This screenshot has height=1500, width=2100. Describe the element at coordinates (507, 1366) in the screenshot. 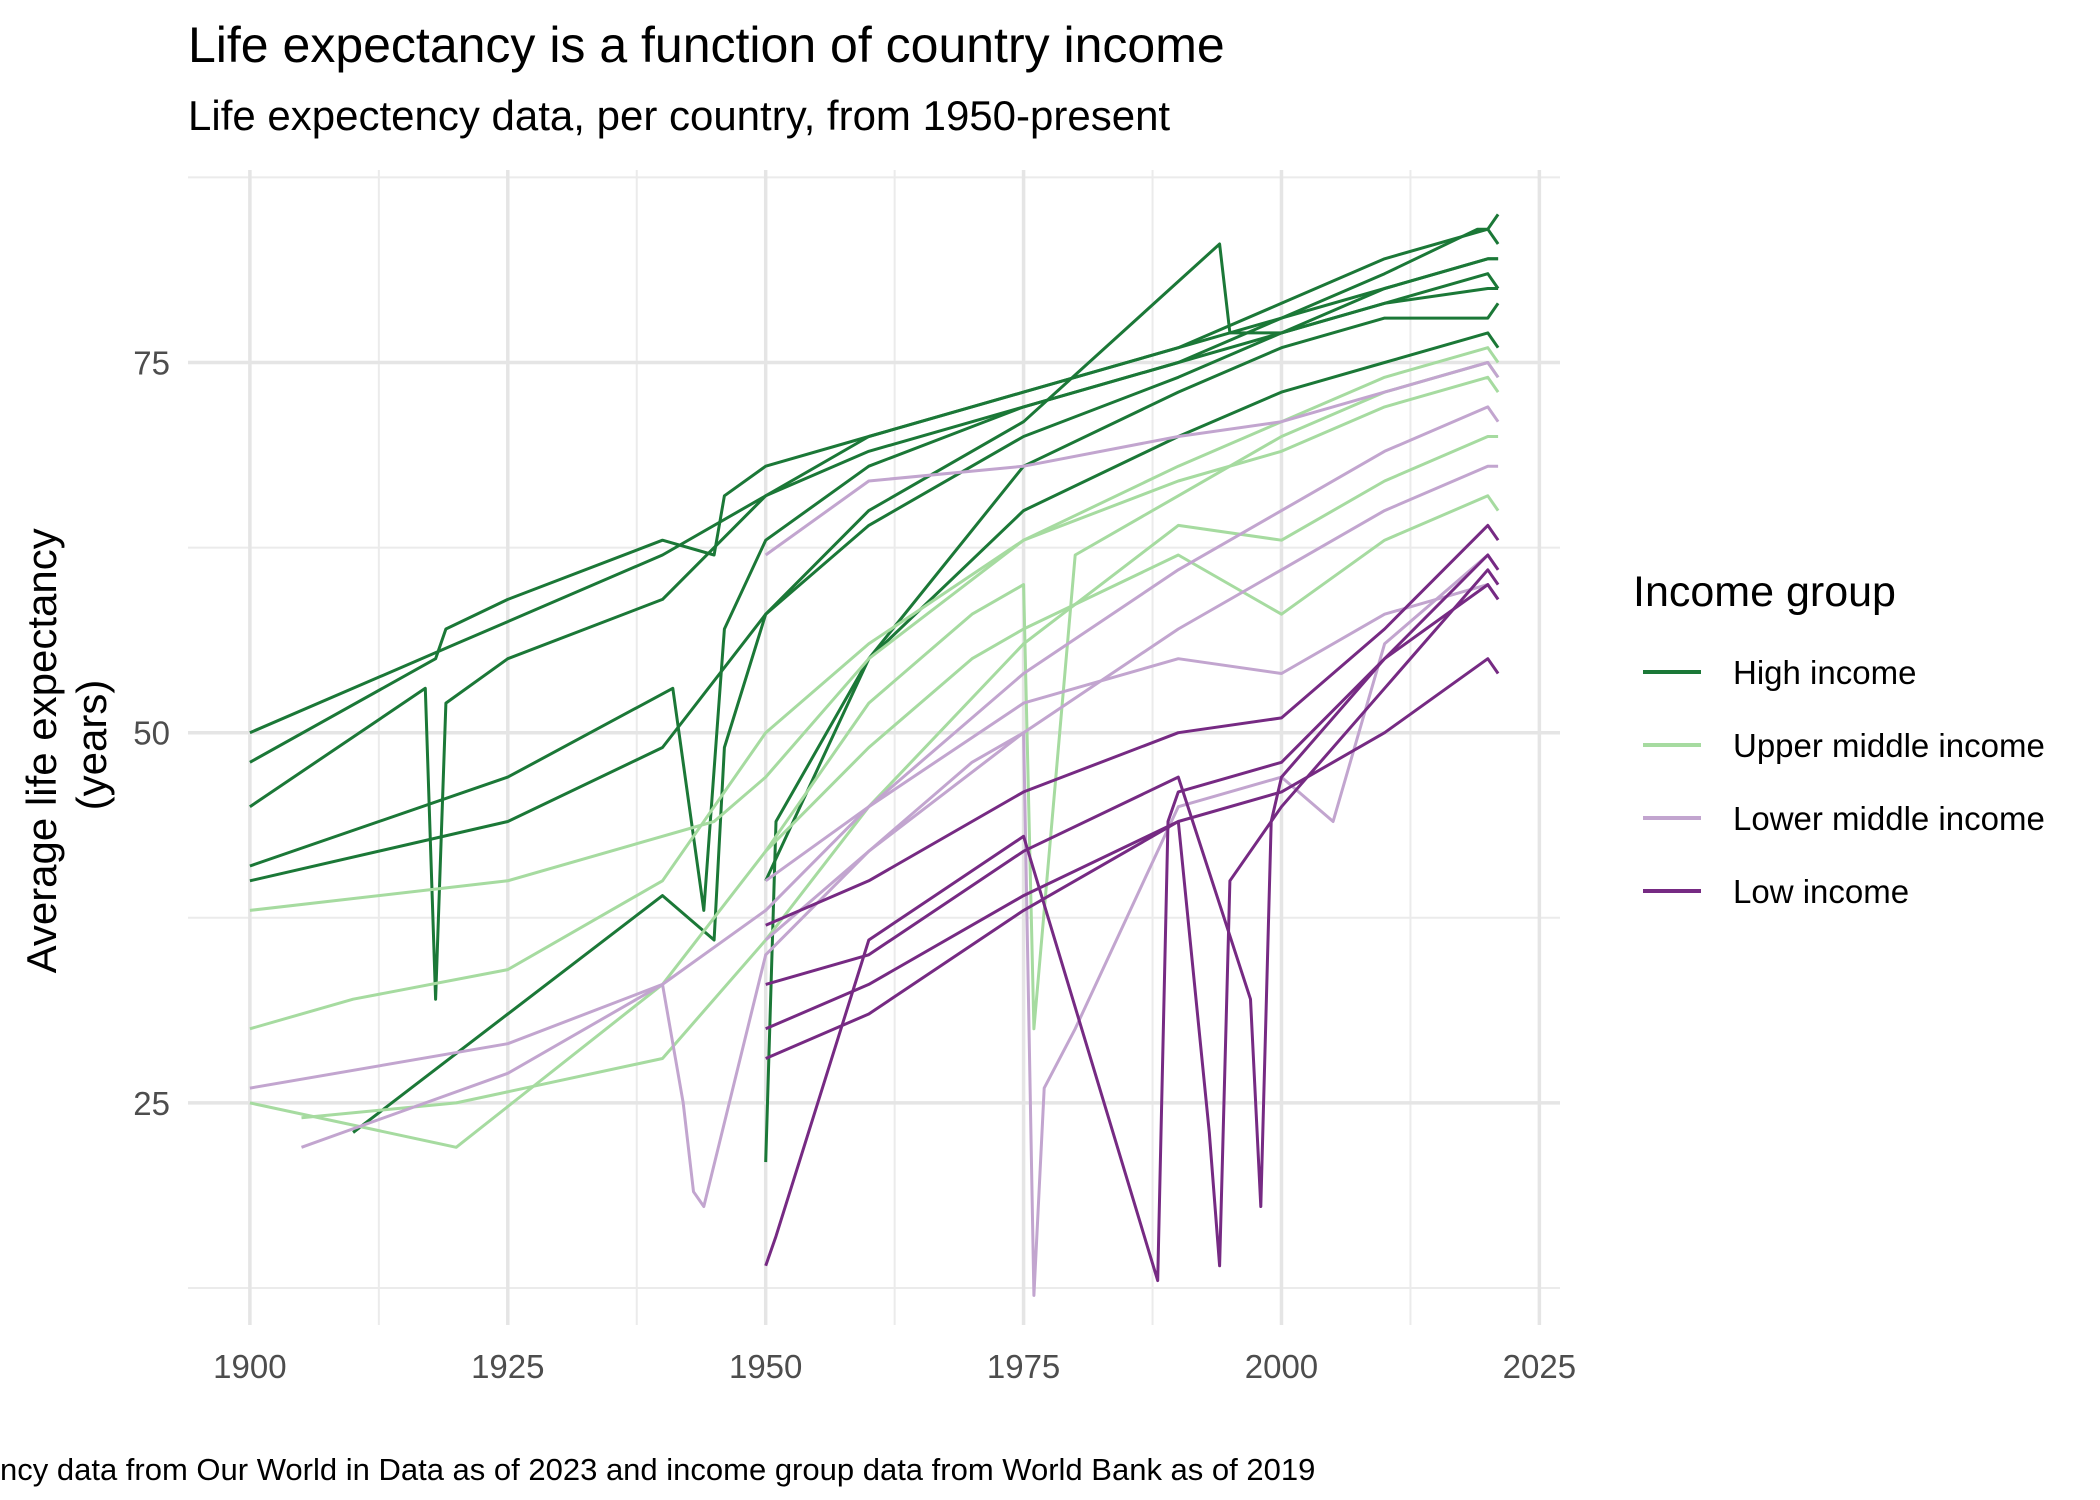

I see `x-tick-label: 1925` at that location.